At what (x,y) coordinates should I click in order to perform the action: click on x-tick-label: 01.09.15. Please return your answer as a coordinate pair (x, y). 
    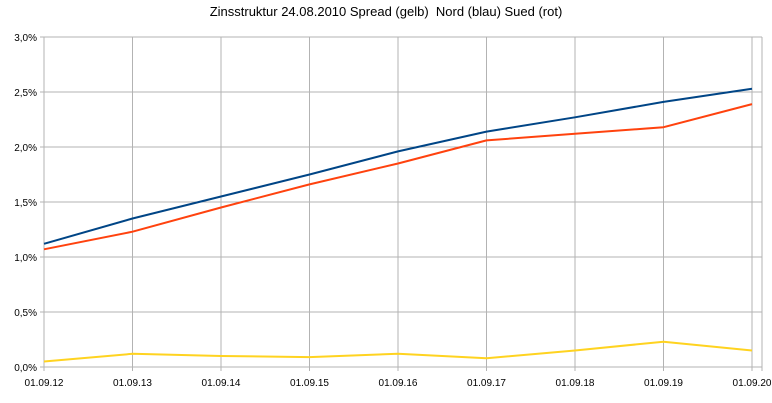
    Looking at the image, I should click on (309, 383).